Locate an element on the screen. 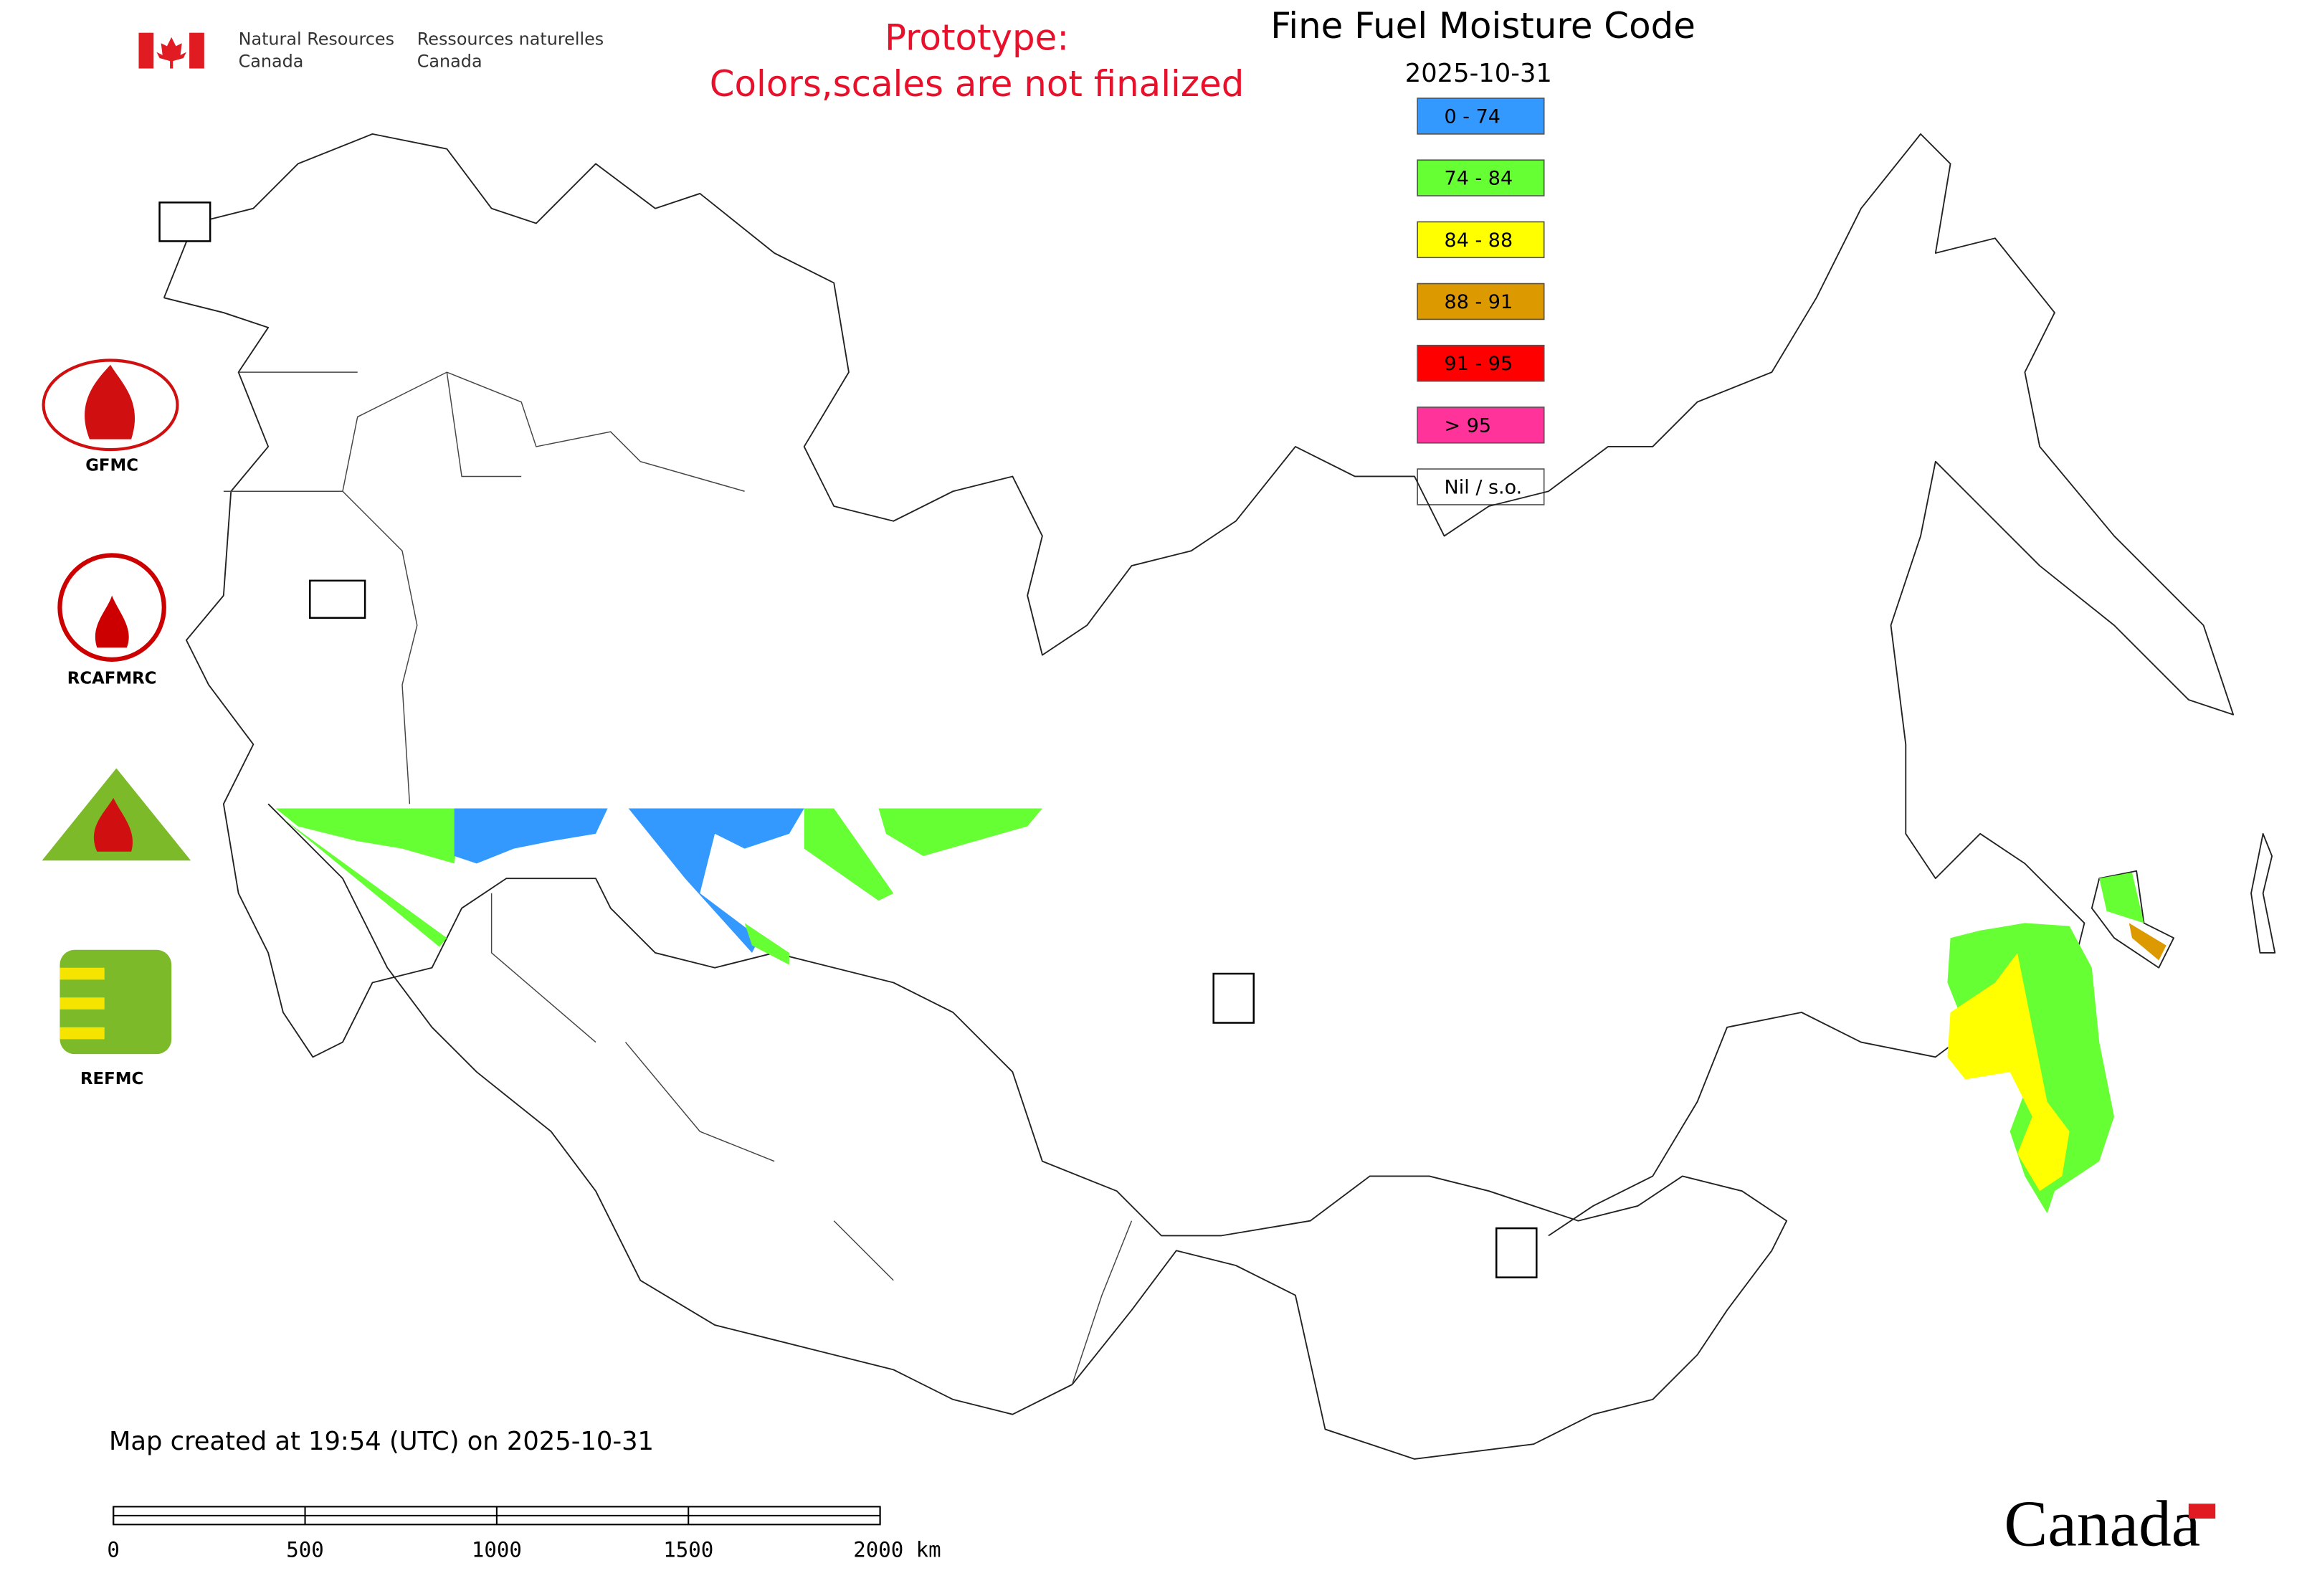  scale-bar-label: 2000 km is located at coordinates (897, 1550).